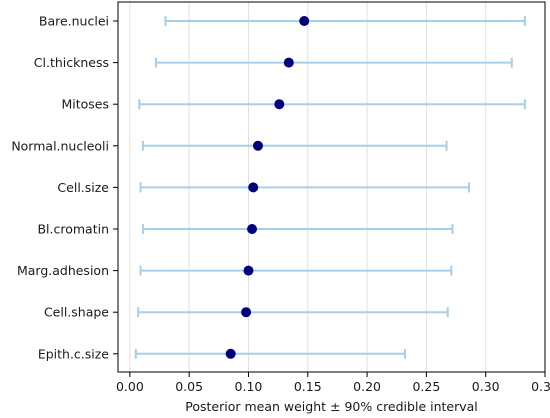 Image resolution: width=550 pixels, height=418 pixels. Describe the element at coordinates (60, 145) in the screenshot. I see `y-tick-label: Normal.nucleoli` at that location.